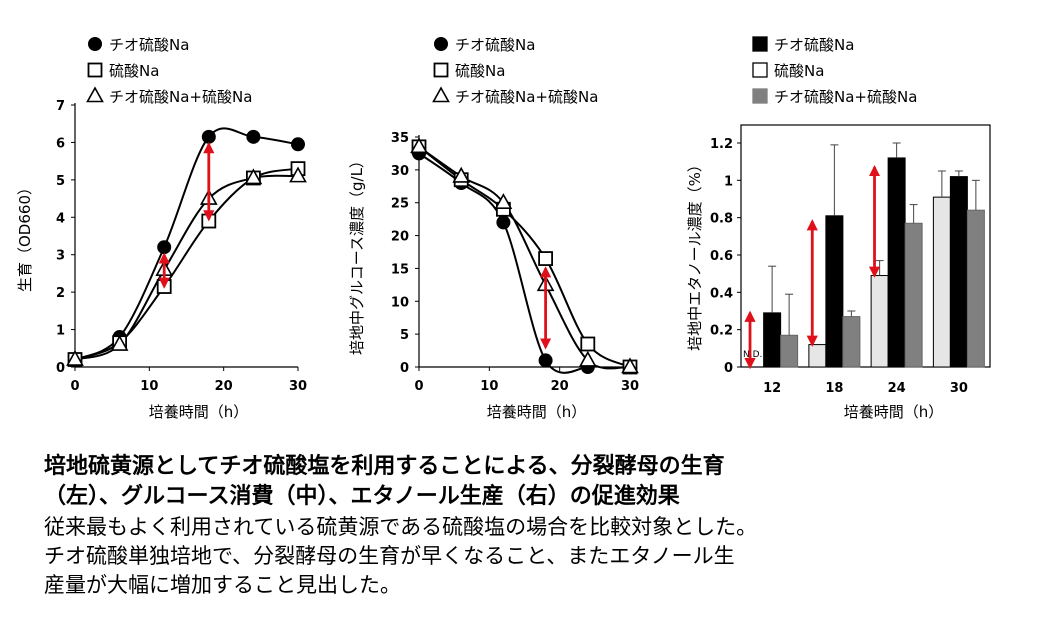 This screenshot has width=1058, height=637. I want to click on y-tick-label: 25, so click(400, 204).